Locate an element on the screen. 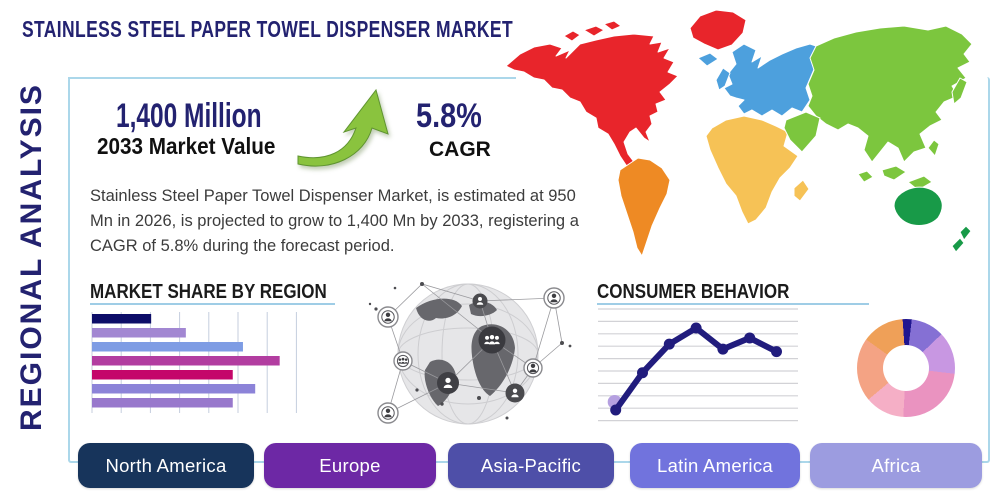 The image size is (1000, 500). consumer-behavior-heading: CONSUMER BEHAVIOR is located at coordinates (693, 292).